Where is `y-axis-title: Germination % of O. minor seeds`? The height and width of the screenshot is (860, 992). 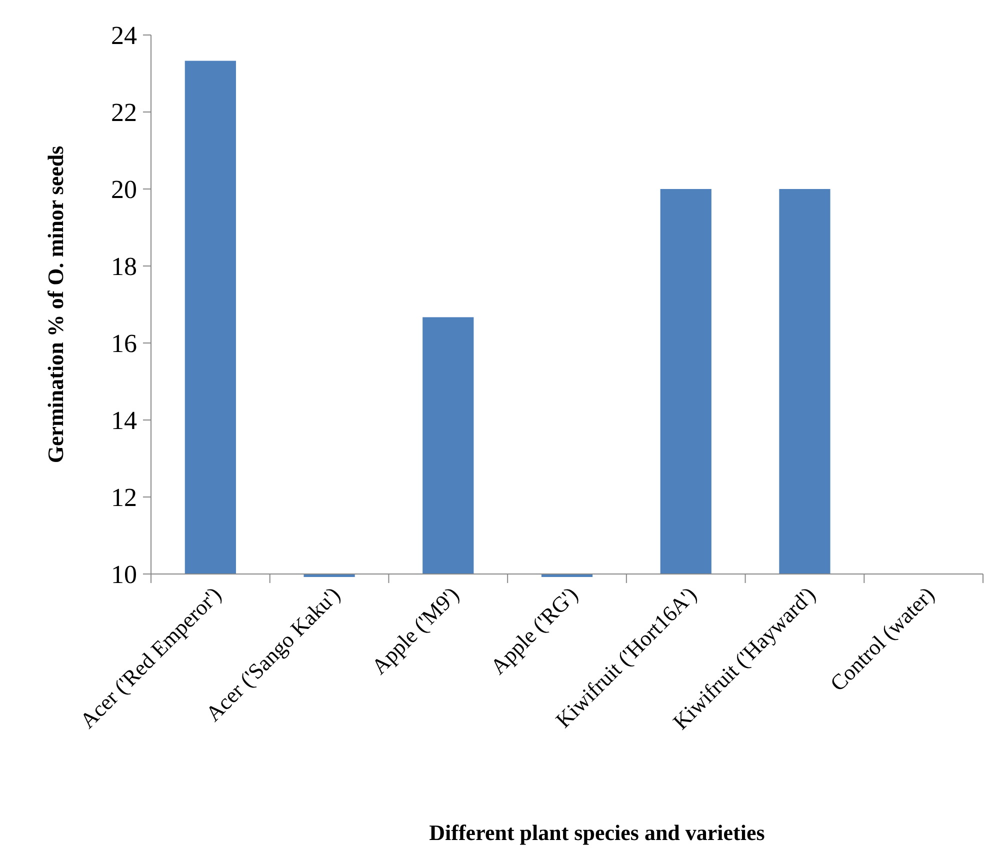
y-axis-title: Germination % of O. minor seeds is located at coordinates (55, 304).